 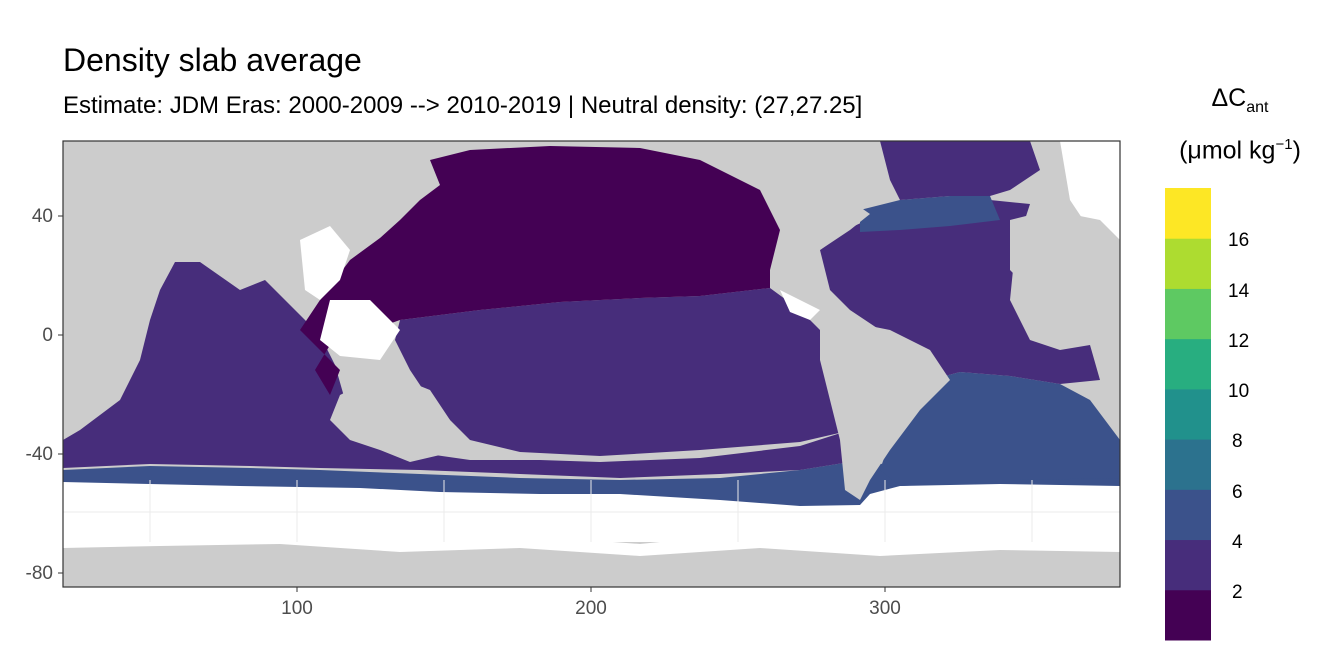 I want to click on indonesian-seas, so click(x=360, y=330).